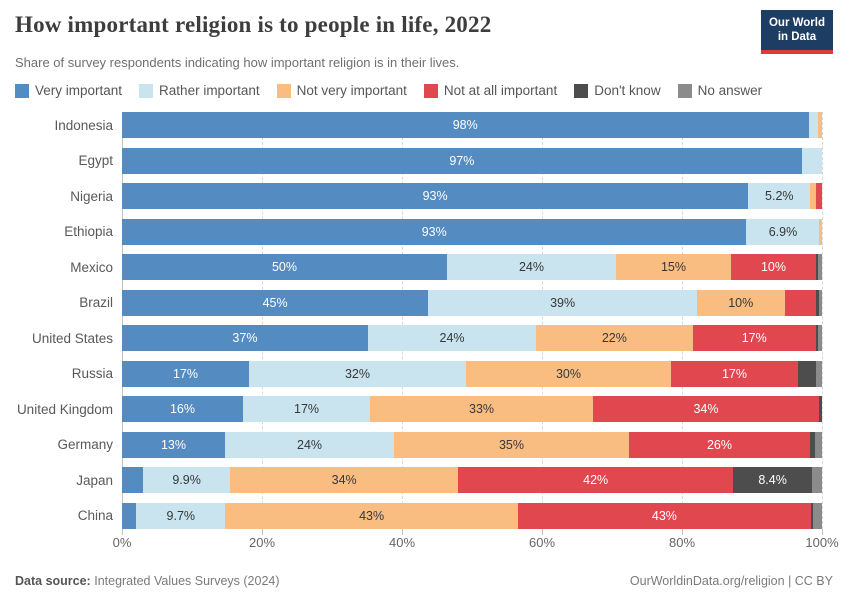 This screenshot has width=850, height=600. Describe the element at coordinates (425, 125) in the screenshot. I see `bar-row-indonesia: Indonesia 98%` at that location.